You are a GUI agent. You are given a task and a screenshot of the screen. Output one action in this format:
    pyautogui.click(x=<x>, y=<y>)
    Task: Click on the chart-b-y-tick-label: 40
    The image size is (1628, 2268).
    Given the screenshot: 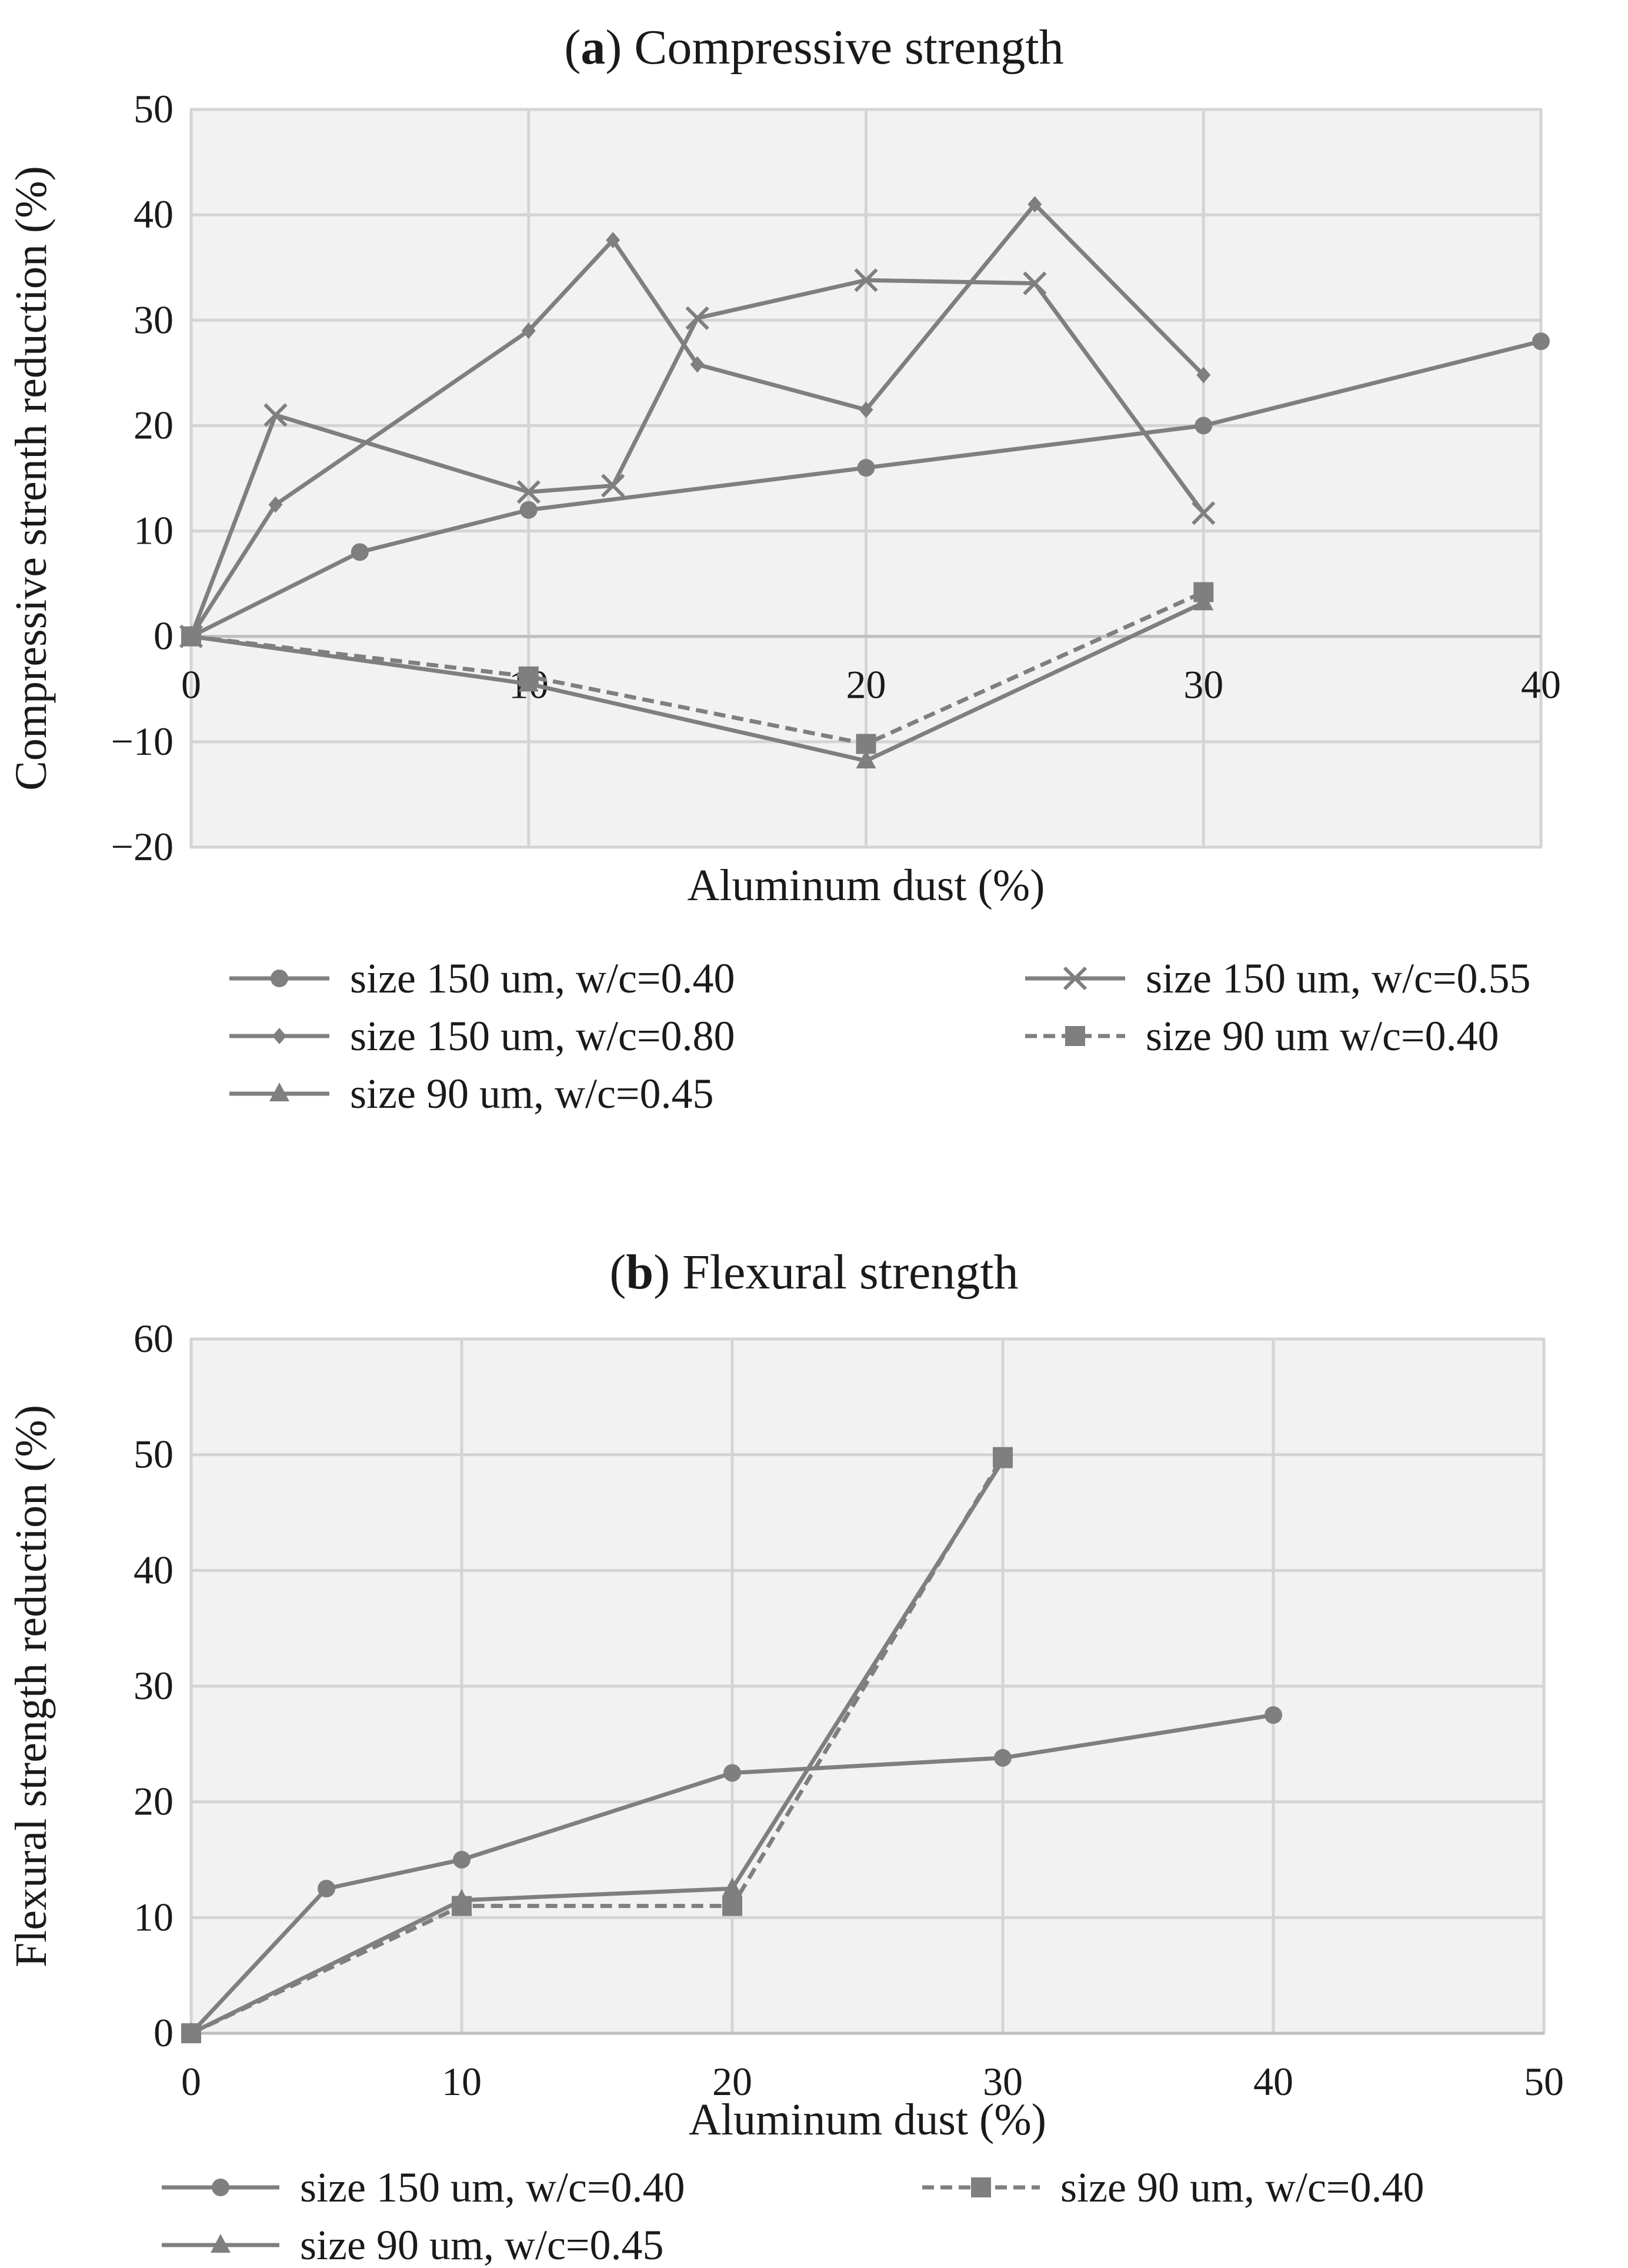 What is the action you would take?
    pyautogui.click(x=154, y=1570)
    